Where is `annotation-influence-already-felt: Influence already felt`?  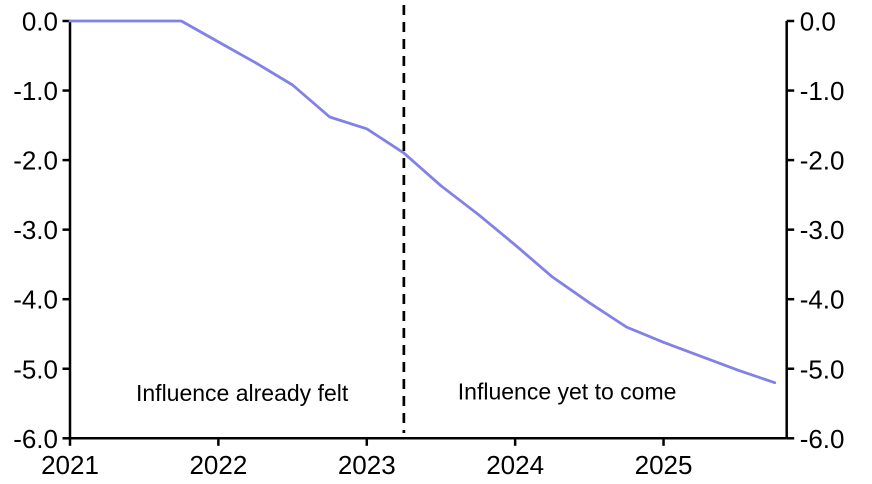 annotation-influence-already-felt: Influence already felt is located at coordinates (242, 393).